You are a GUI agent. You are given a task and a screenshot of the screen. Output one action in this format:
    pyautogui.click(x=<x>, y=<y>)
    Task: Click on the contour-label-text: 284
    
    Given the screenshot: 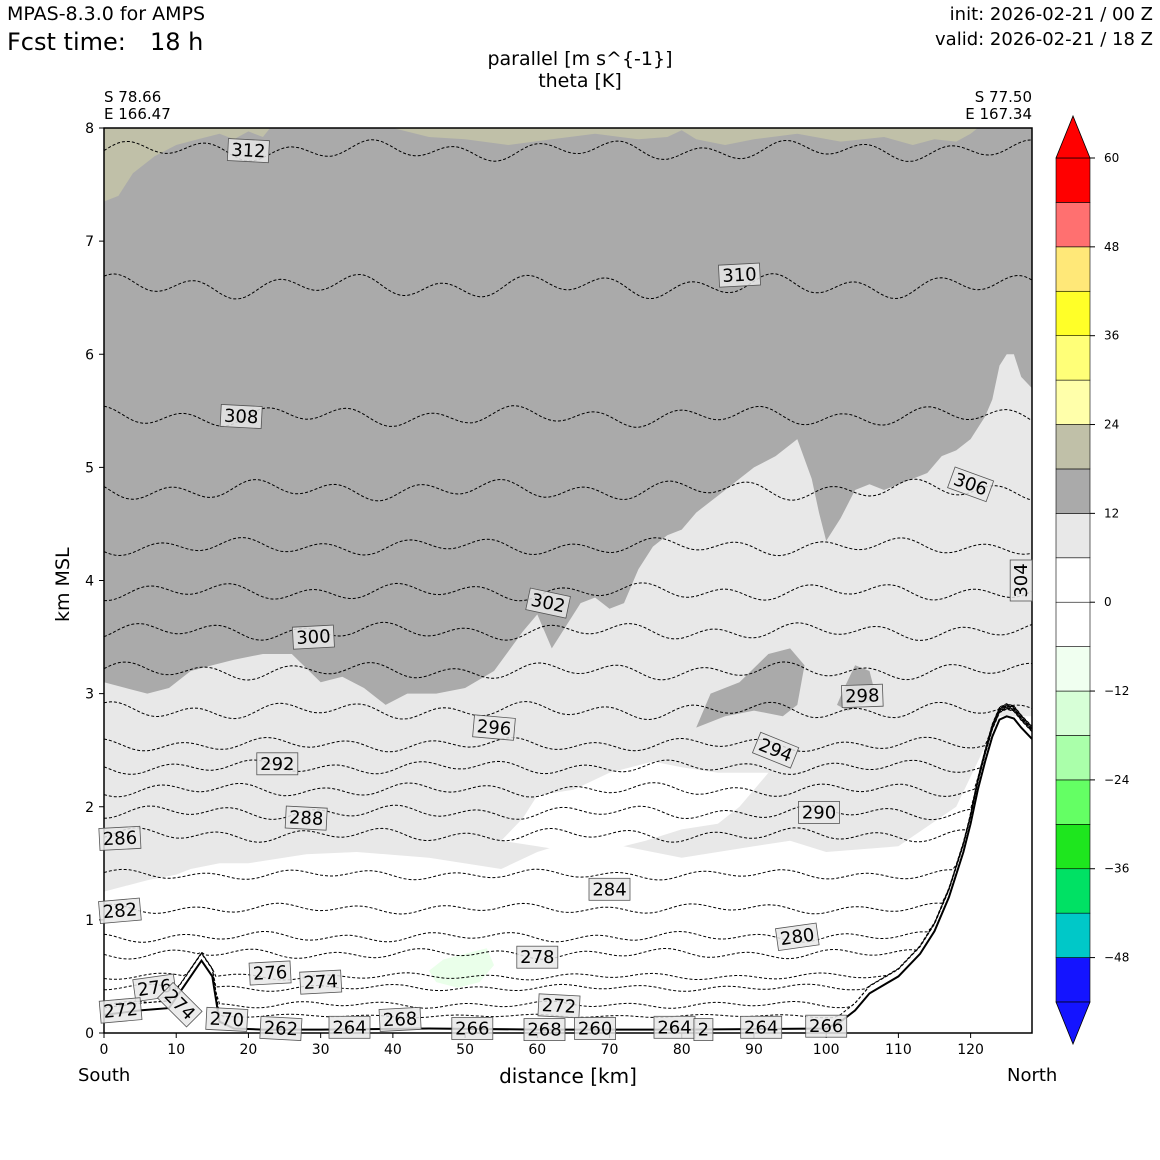 What is the action you would take?
    pyautogui.click(x=609, y=889)
    